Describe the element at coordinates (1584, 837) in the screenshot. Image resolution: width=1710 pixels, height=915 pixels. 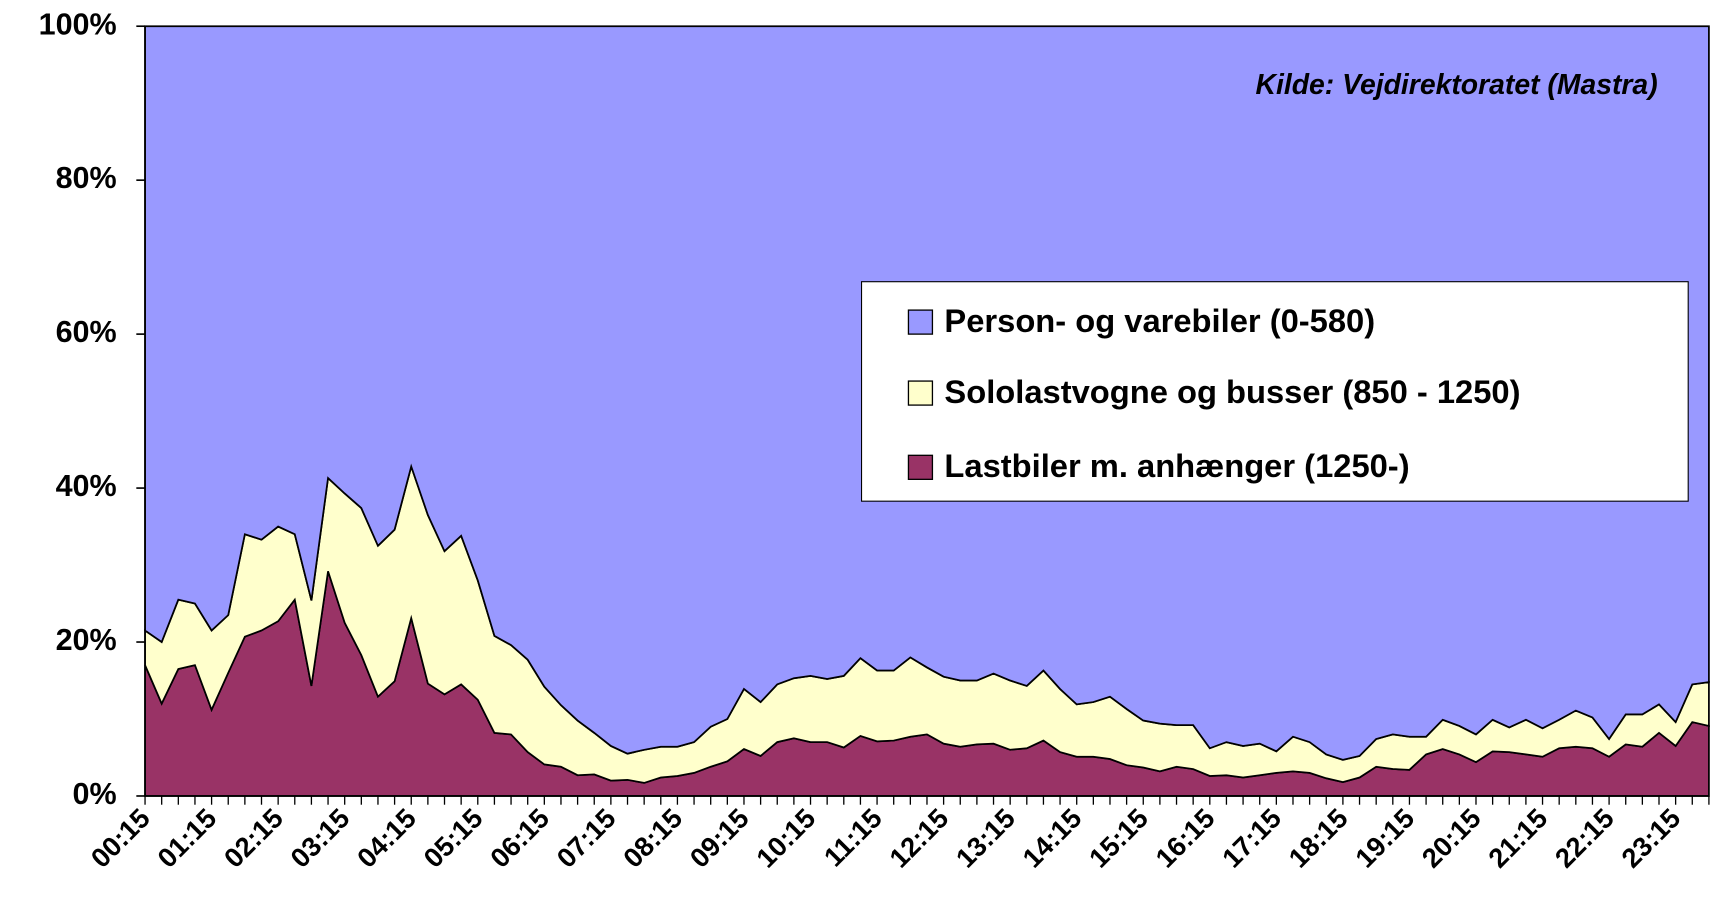
I see `x-tick-label: 22:15` at that location.